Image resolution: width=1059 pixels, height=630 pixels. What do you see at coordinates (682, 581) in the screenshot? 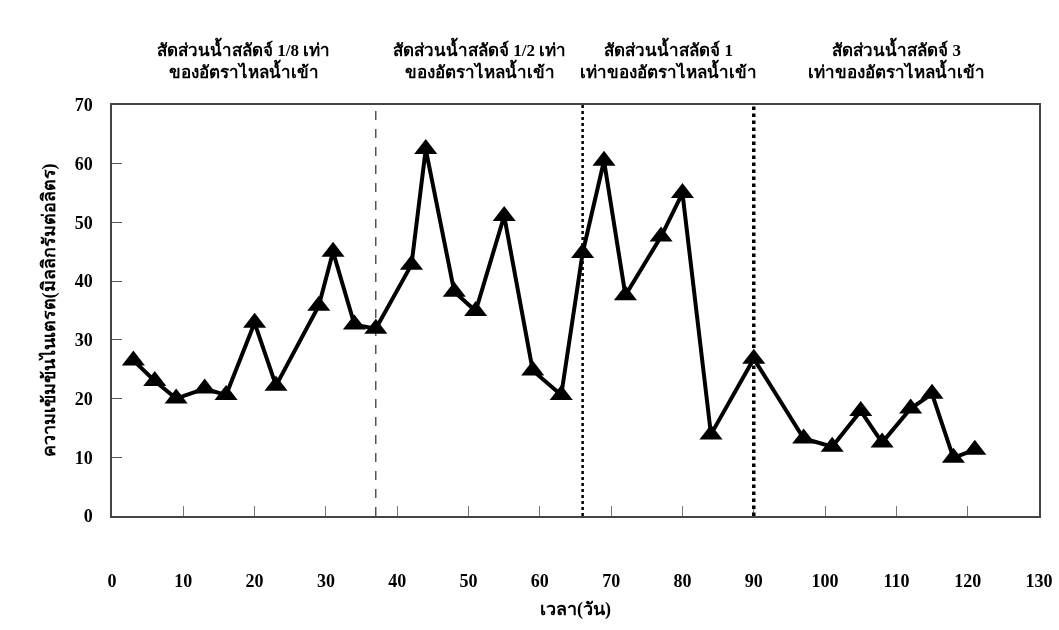
I see `x-tick-label: 80` at bounding box center [682, 581].